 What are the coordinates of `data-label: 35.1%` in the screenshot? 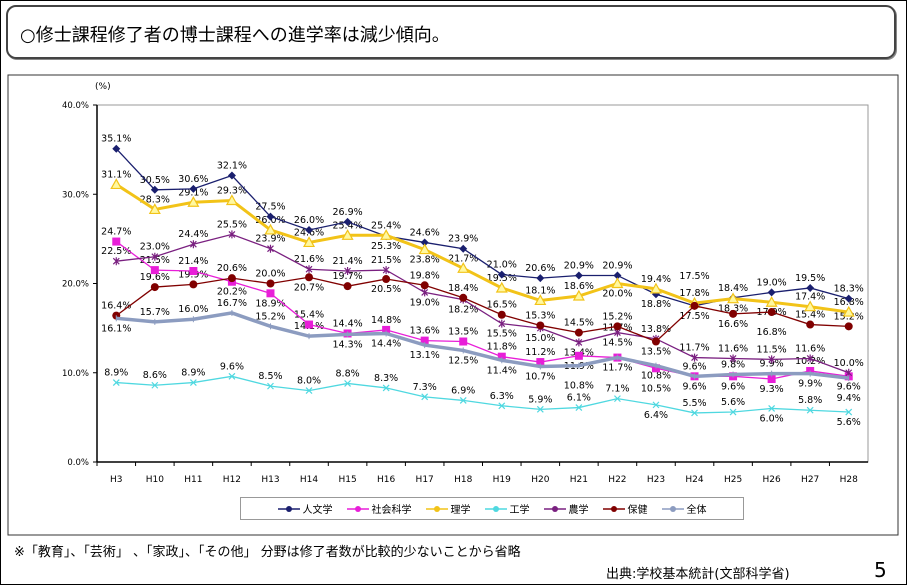 It's located at (116, 139).